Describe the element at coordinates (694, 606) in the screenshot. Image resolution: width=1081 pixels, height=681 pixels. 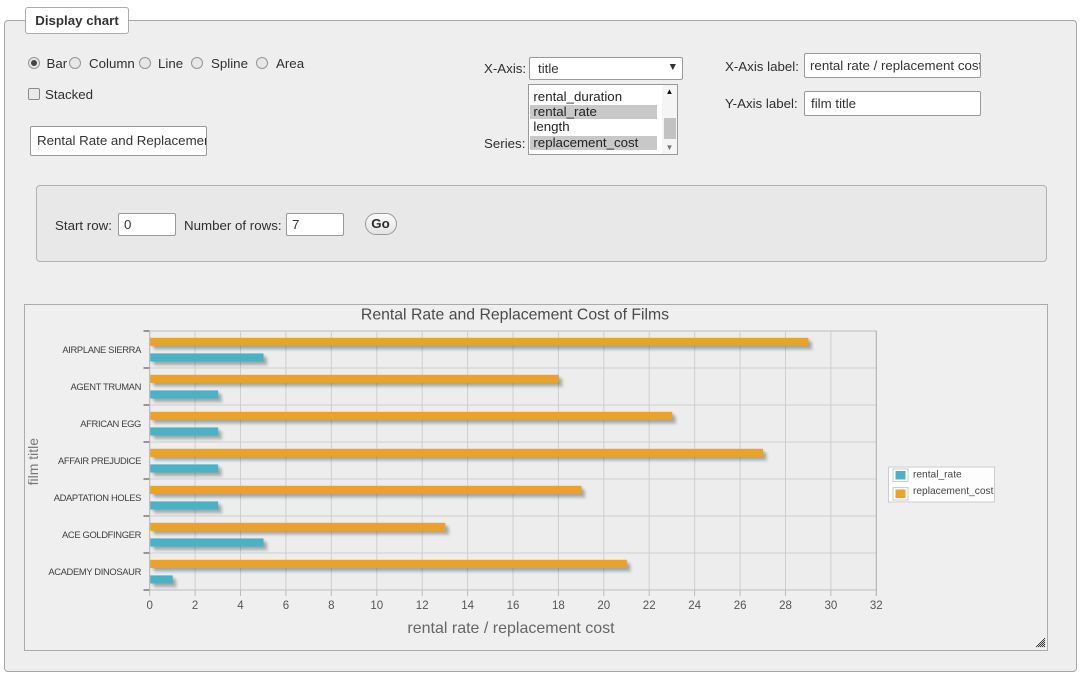
I see `svg-text: 24` at that location.